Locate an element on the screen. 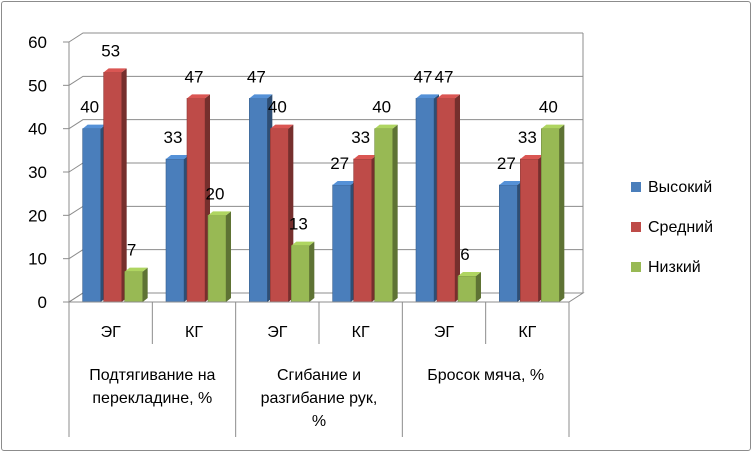 The image size is (752, 452). y-tick-label: 0 is located at coordinates (42, 302).